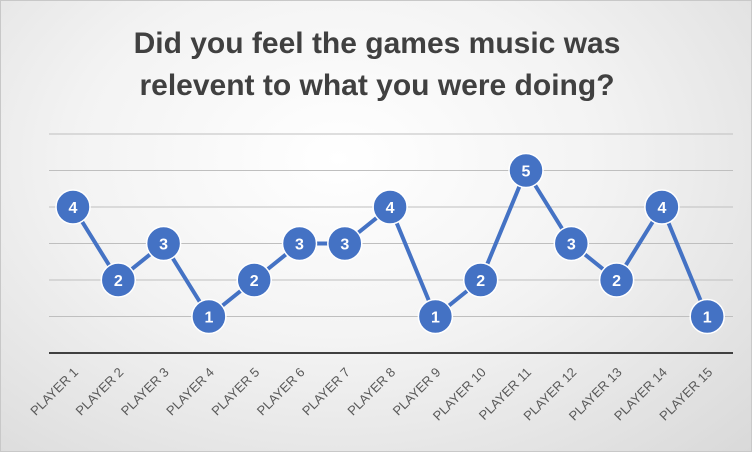 The height and width of the screenshot is (453, 752). What do you see at coordinates (377, 85) in the screenshot?
I see `chart-title-line-2: relevent to what you were doing?` at bounding box center [377, 85].